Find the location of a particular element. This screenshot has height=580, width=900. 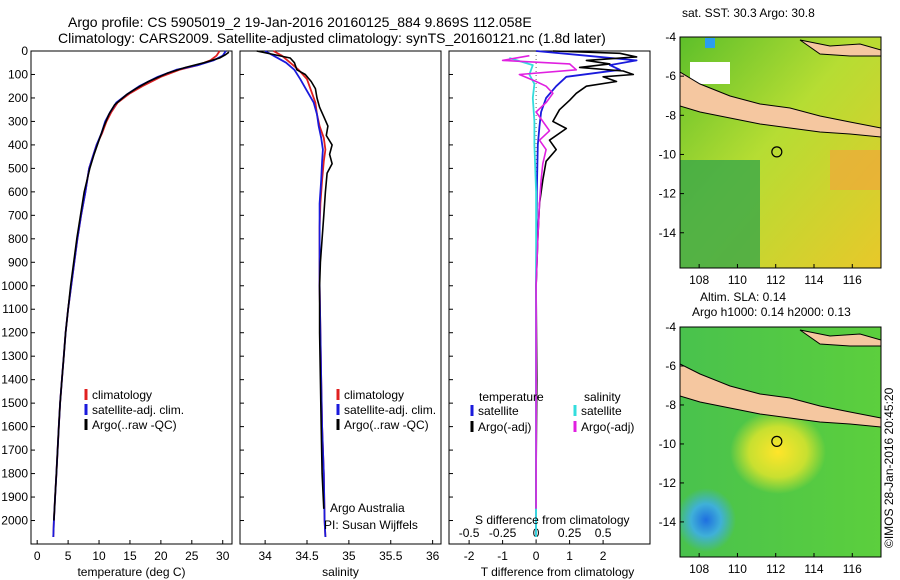

imos-credit: ©IMOS 28-Jan-2016 20:45:20 is located at coordinates (889, 467).